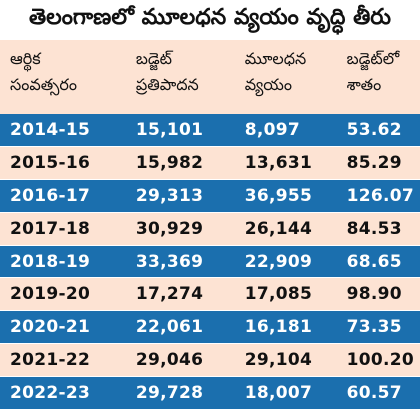 The height and width of the screenshot is (410, 420). I want to click on cell-fiscal-year: 2017-18, so click(50, 228).